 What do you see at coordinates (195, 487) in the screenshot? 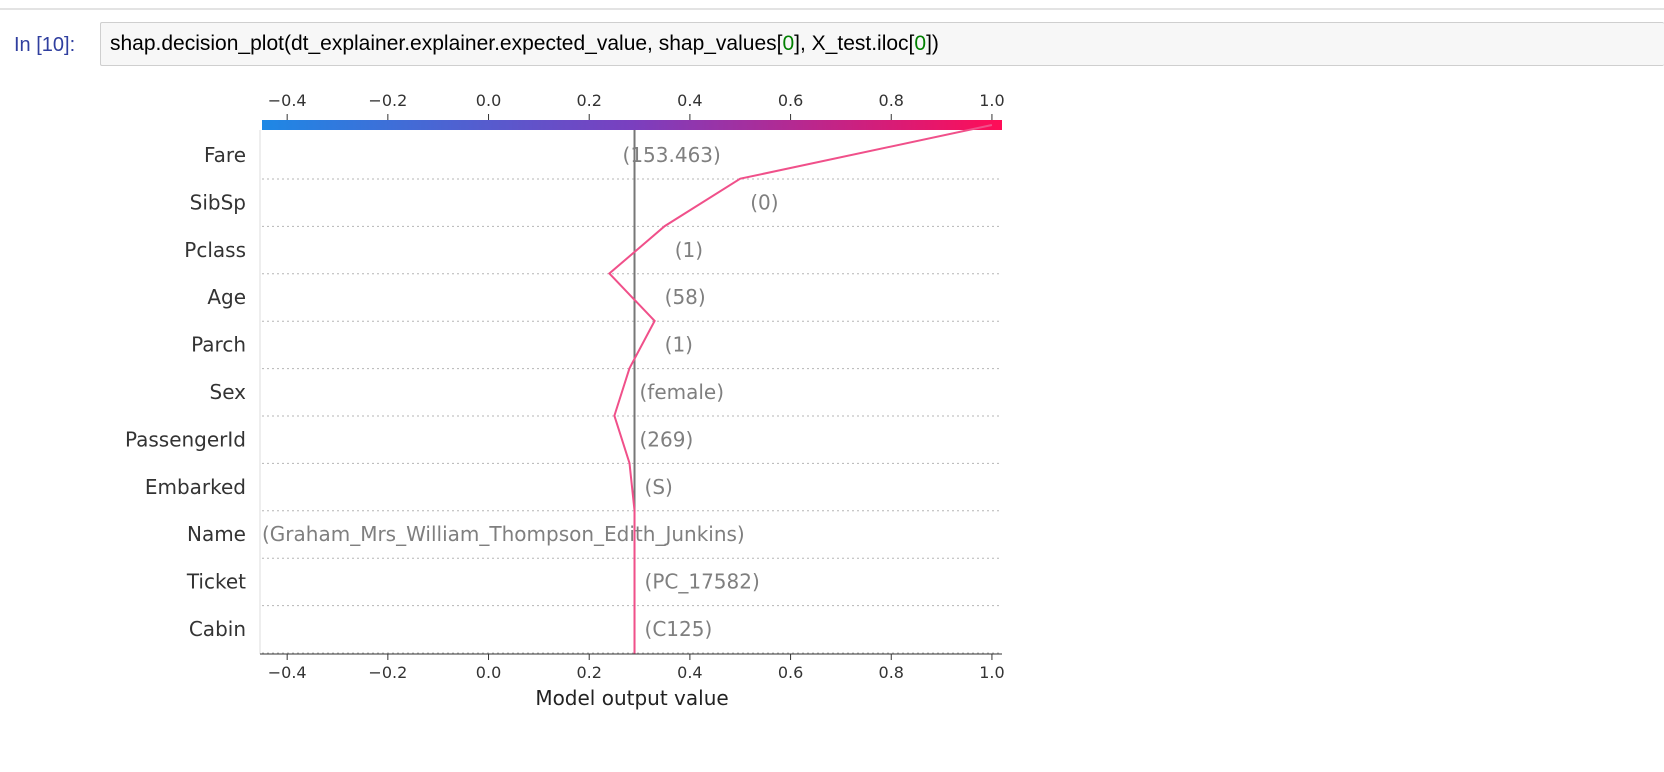
I see `feature-label: Embarked` at bounding box center [195, 487].